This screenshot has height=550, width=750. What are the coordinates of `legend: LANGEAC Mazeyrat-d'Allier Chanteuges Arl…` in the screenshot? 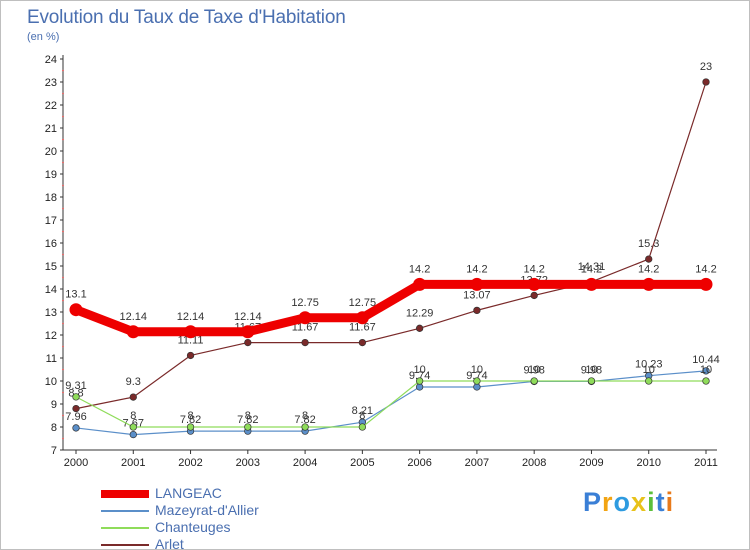 It's located at (180, 517).